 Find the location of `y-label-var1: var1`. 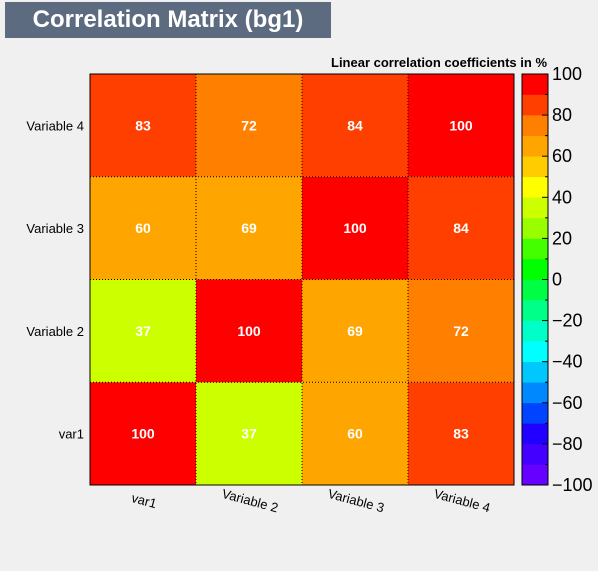

y-label-var1: var1 is located at coordinates (71, 434).